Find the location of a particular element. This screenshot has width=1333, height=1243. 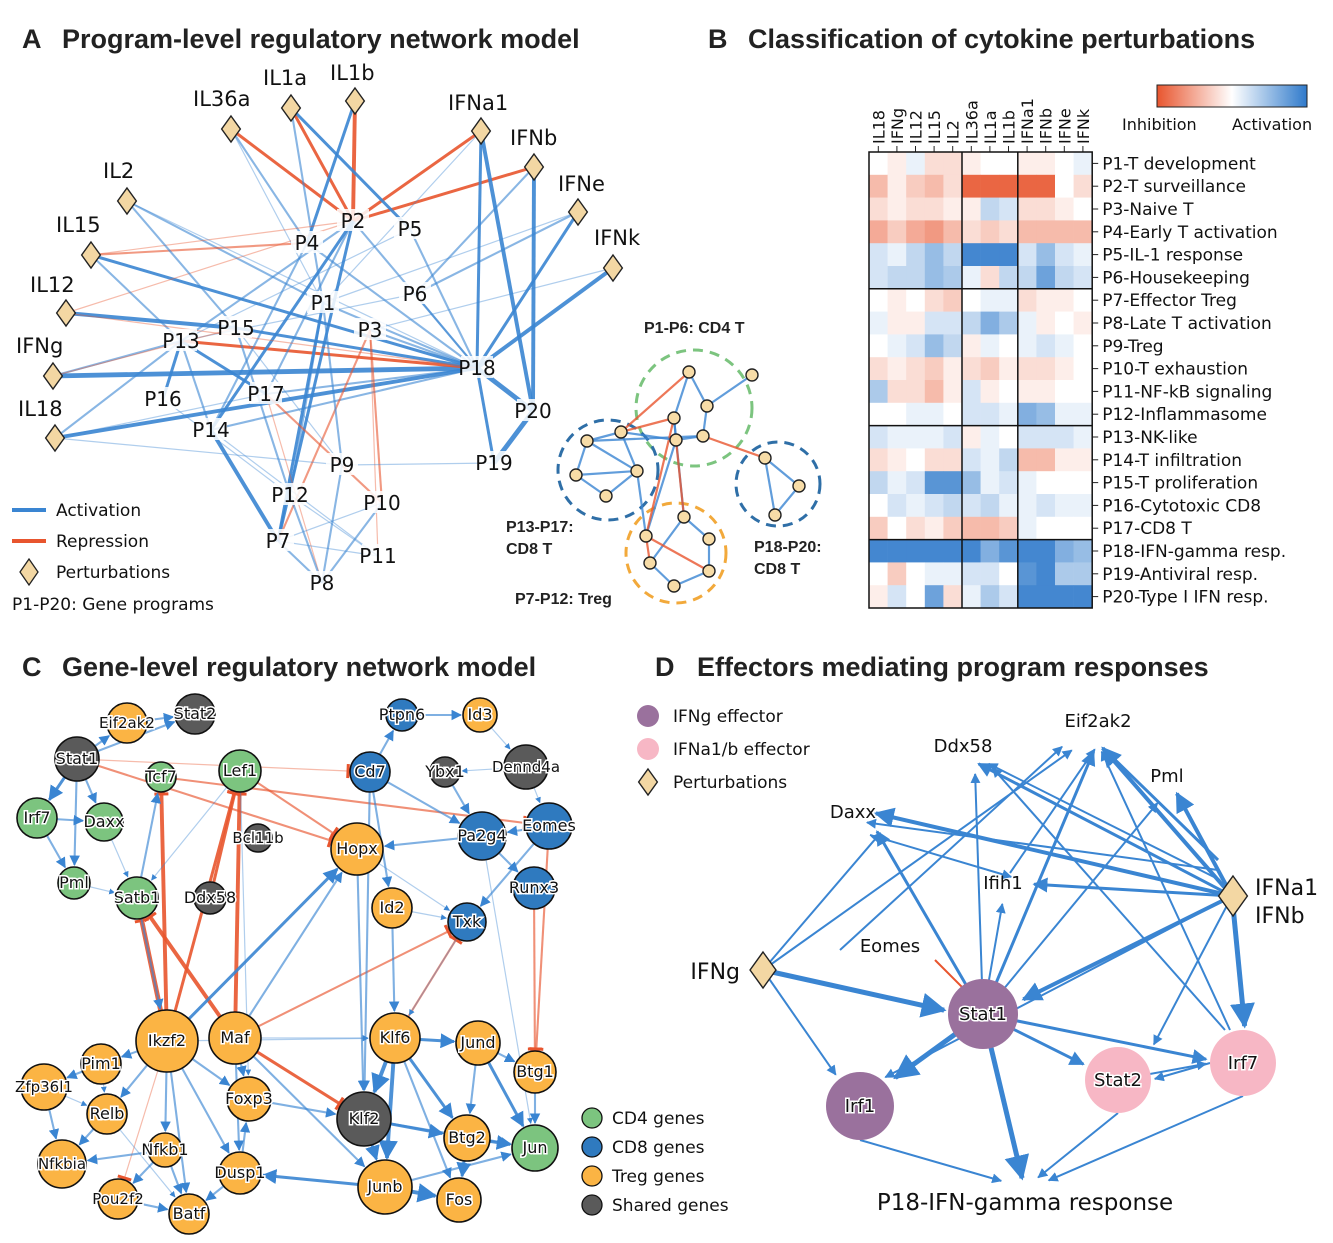

repression-bar is located at coordinates (456, 939).